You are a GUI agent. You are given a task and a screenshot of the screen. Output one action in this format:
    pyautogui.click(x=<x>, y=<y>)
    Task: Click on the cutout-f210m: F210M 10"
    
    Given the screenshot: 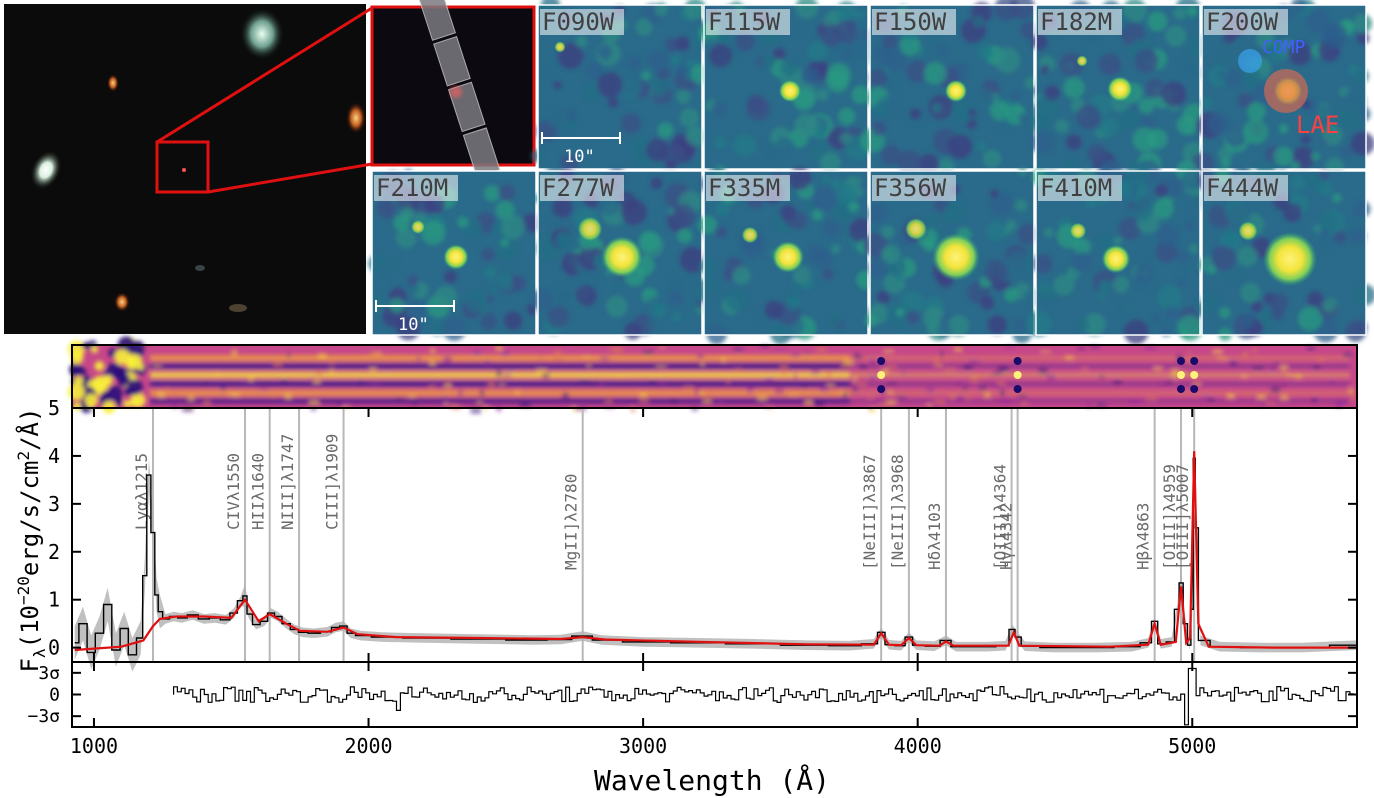 What is the action you would take?
    pyautogui.click(x=455, y=255)
    